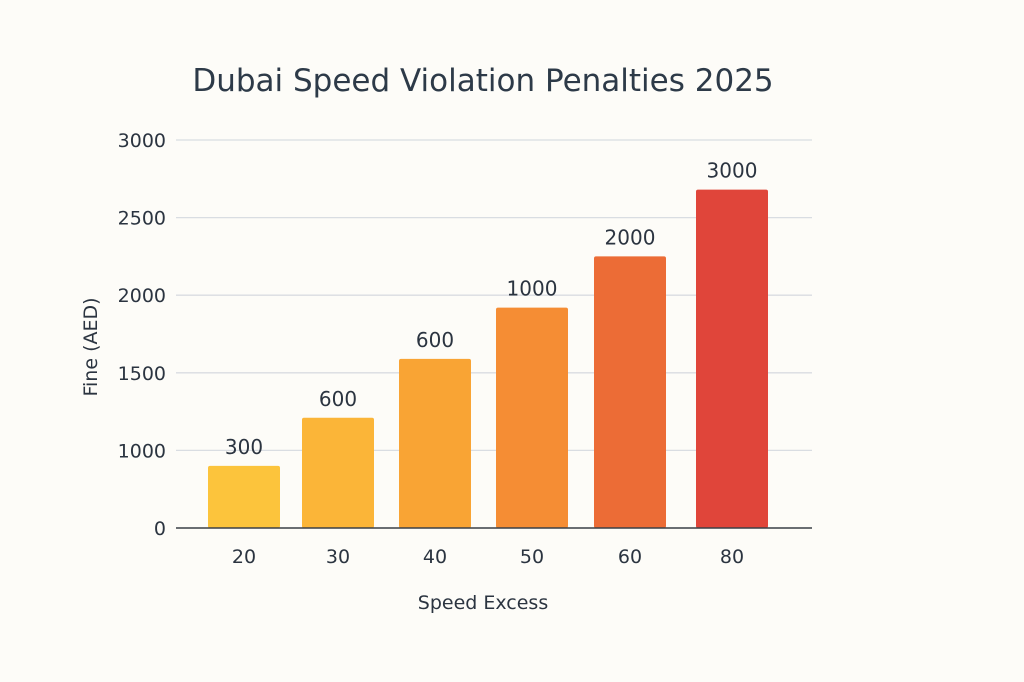 Image resolution: width=1024 pixels, height=682 pixels. I want to click on x-axis-label: Speed Excess, so click(483, 603).